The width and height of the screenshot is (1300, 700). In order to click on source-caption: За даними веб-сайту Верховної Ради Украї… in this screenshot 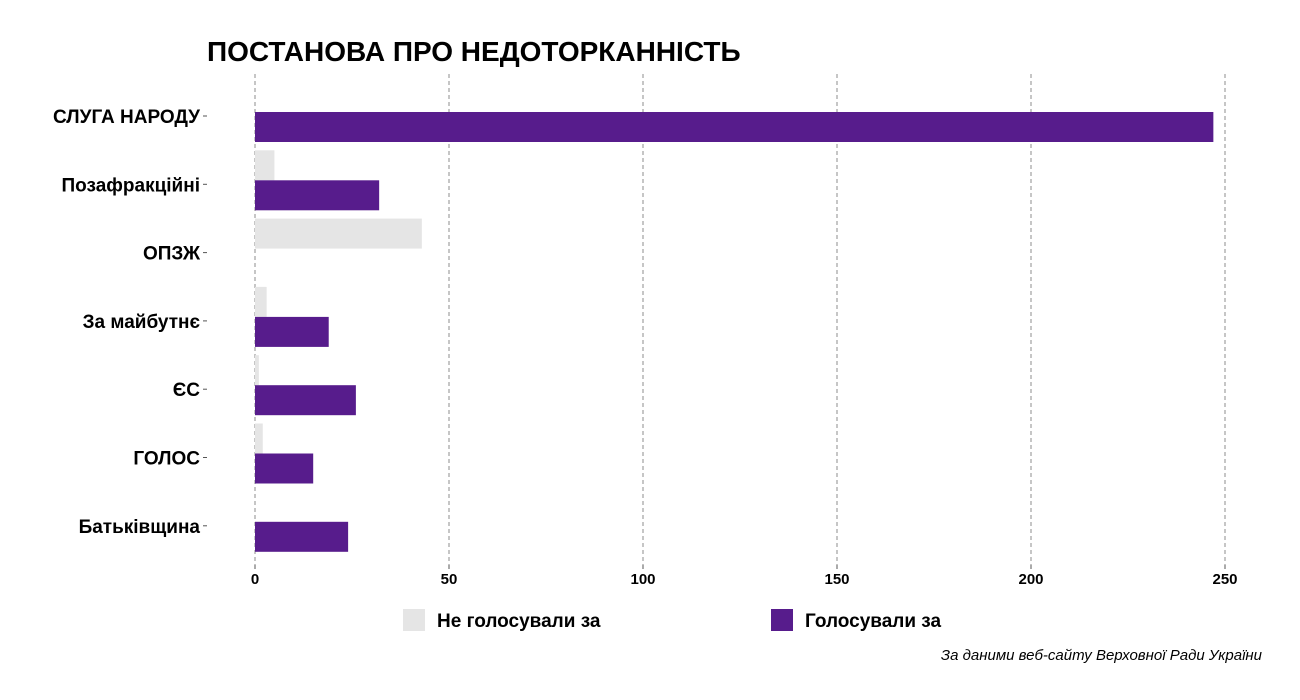, I will do `click(1102, 655)`.